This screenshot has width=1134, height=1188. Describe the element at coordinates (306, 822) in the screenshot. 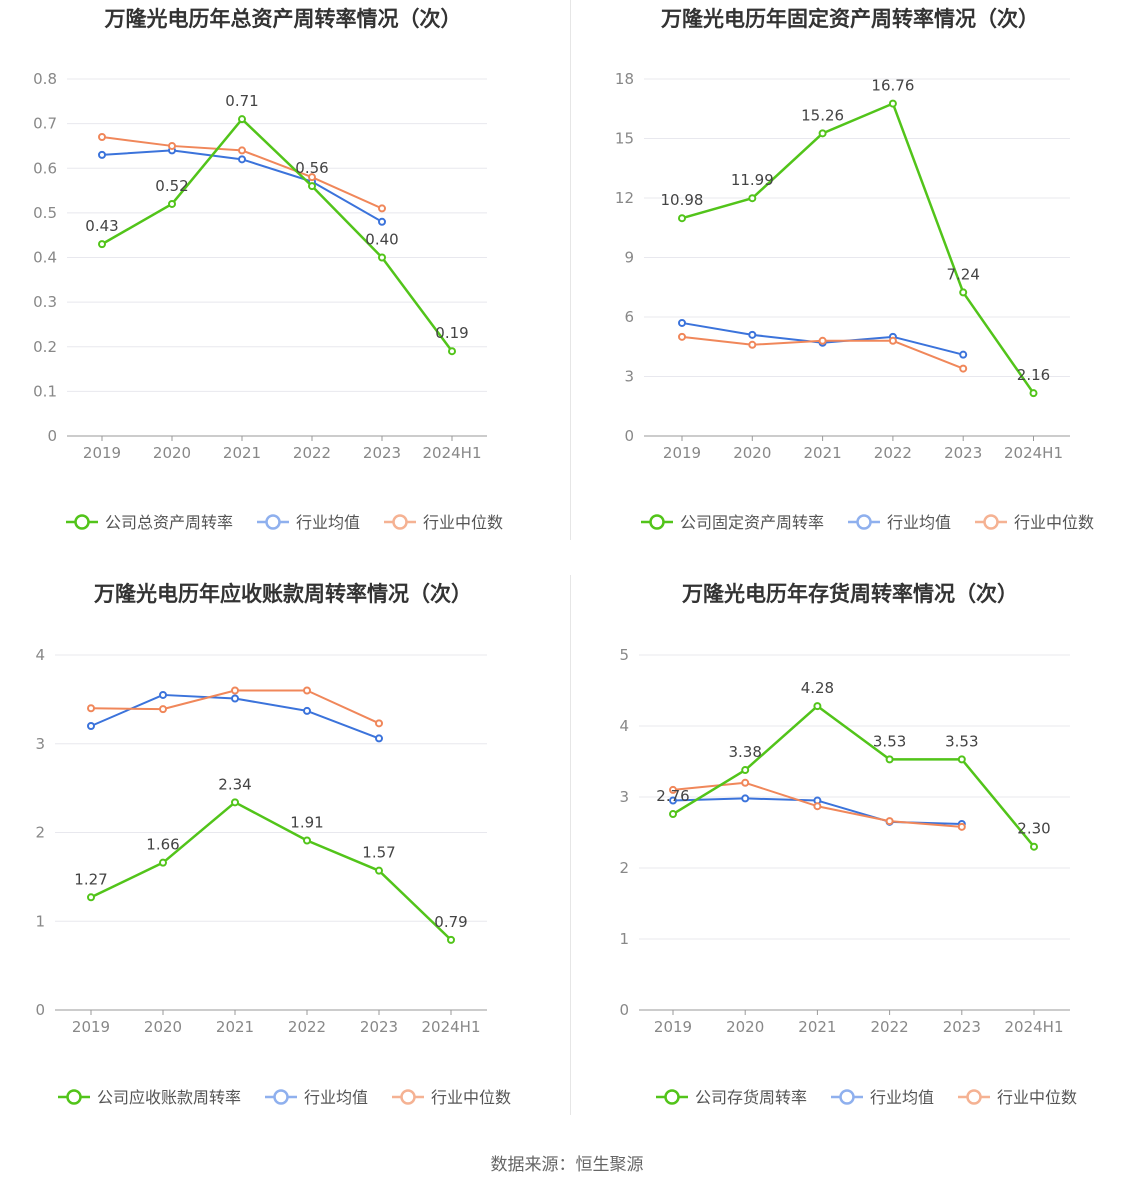

I see `data-label: 1.91` at that location.